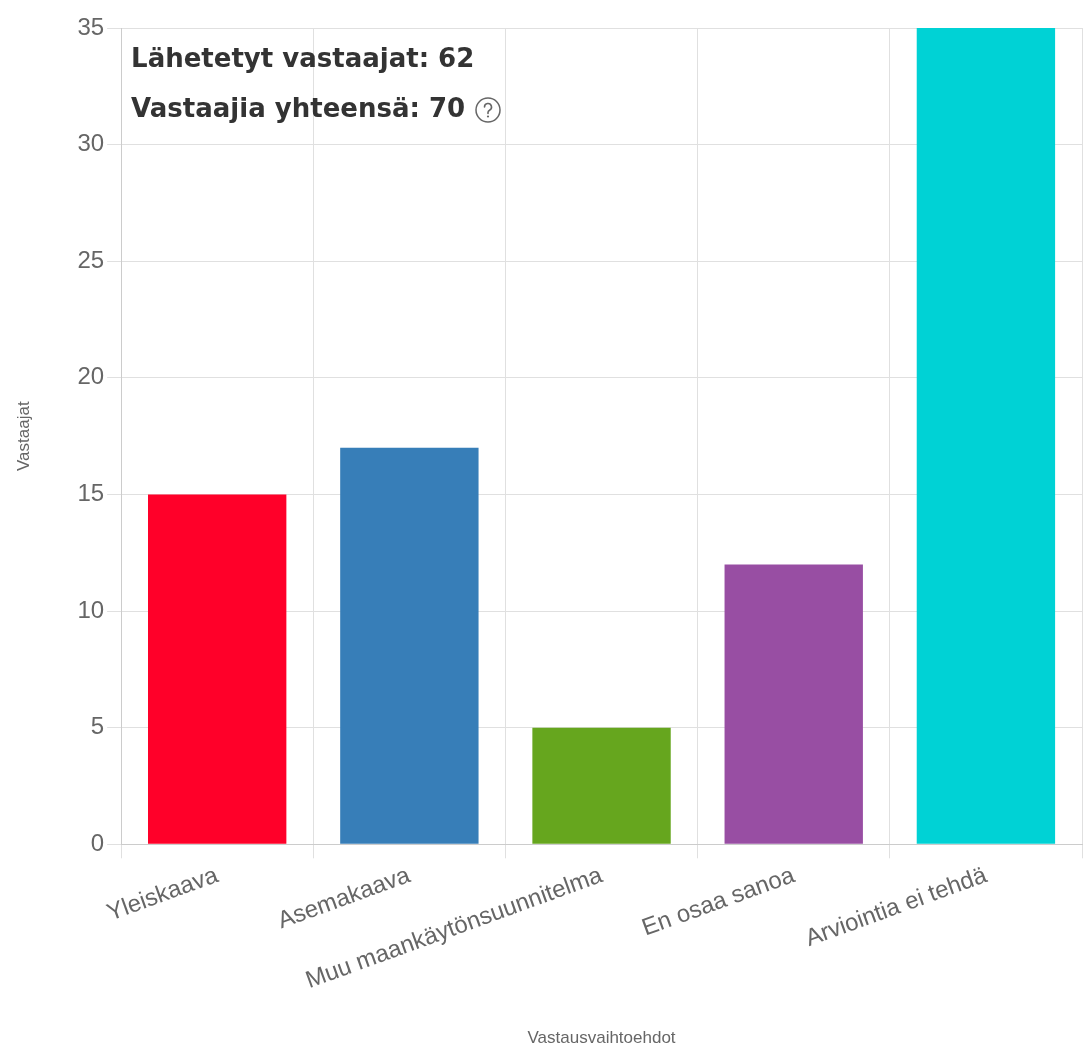 This screenshot has width=1092, height=1061. Describe the element at coordinates (91, 609) in the screenshot. I see `y-tick-label: 10` at that location.